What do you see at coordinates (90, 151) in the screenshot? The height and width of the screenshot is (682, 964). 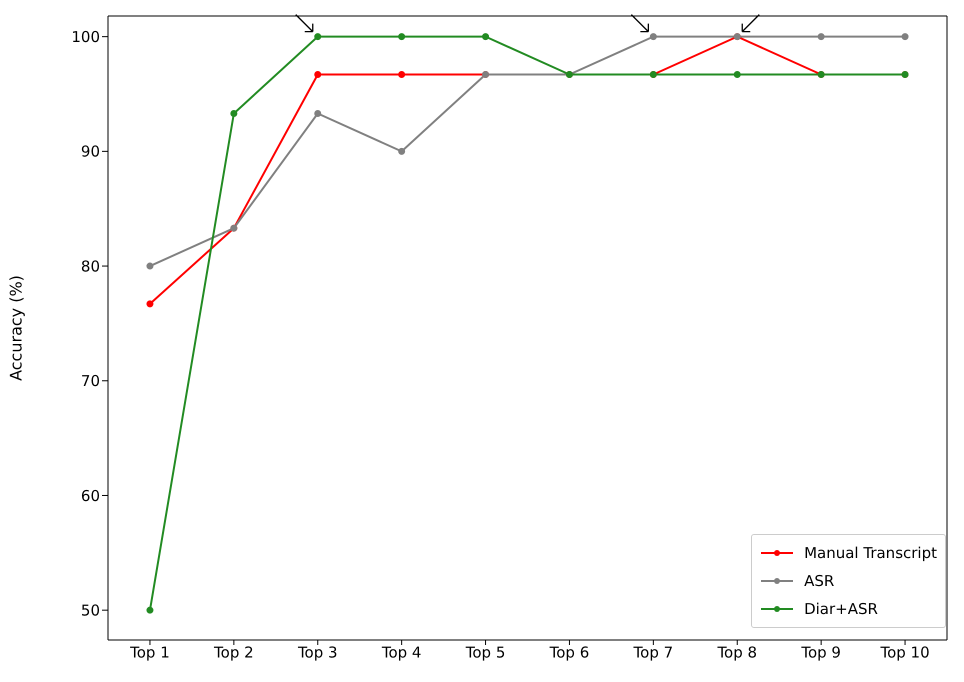 I see `y-tick-label: 90` at bounding box center [90, 151].